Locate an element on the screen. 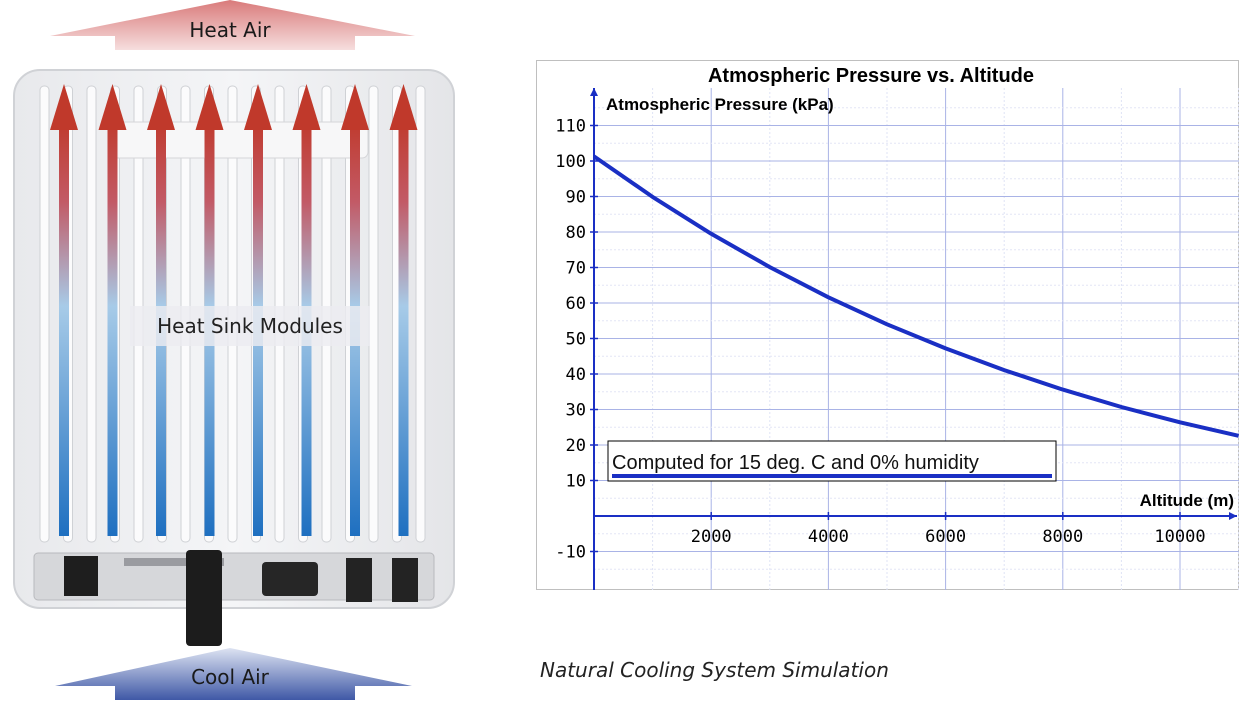 The width and height of the screenshot is (1239, 711). heat-air-label: Heat Air is located at coordinates (230, 30).